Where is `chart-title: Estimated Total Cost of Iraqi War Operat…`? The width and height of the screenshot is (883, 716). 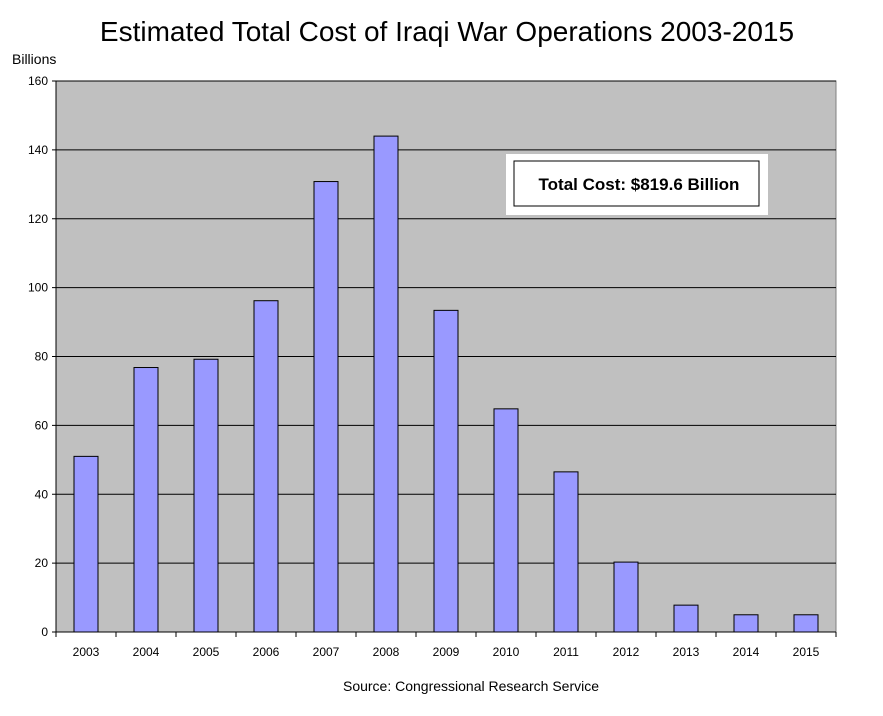
chart-title: Estimated Total Cost of Iraqi War Operat… is located at coordinates (447, 31).